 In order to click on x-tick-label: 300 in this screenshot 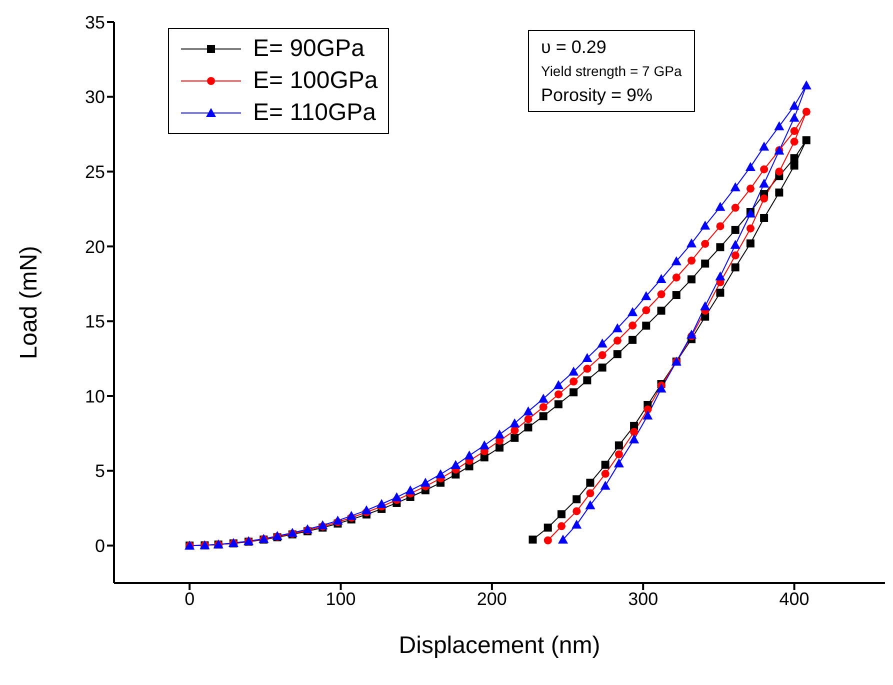, I will do `click(643, 598)`.